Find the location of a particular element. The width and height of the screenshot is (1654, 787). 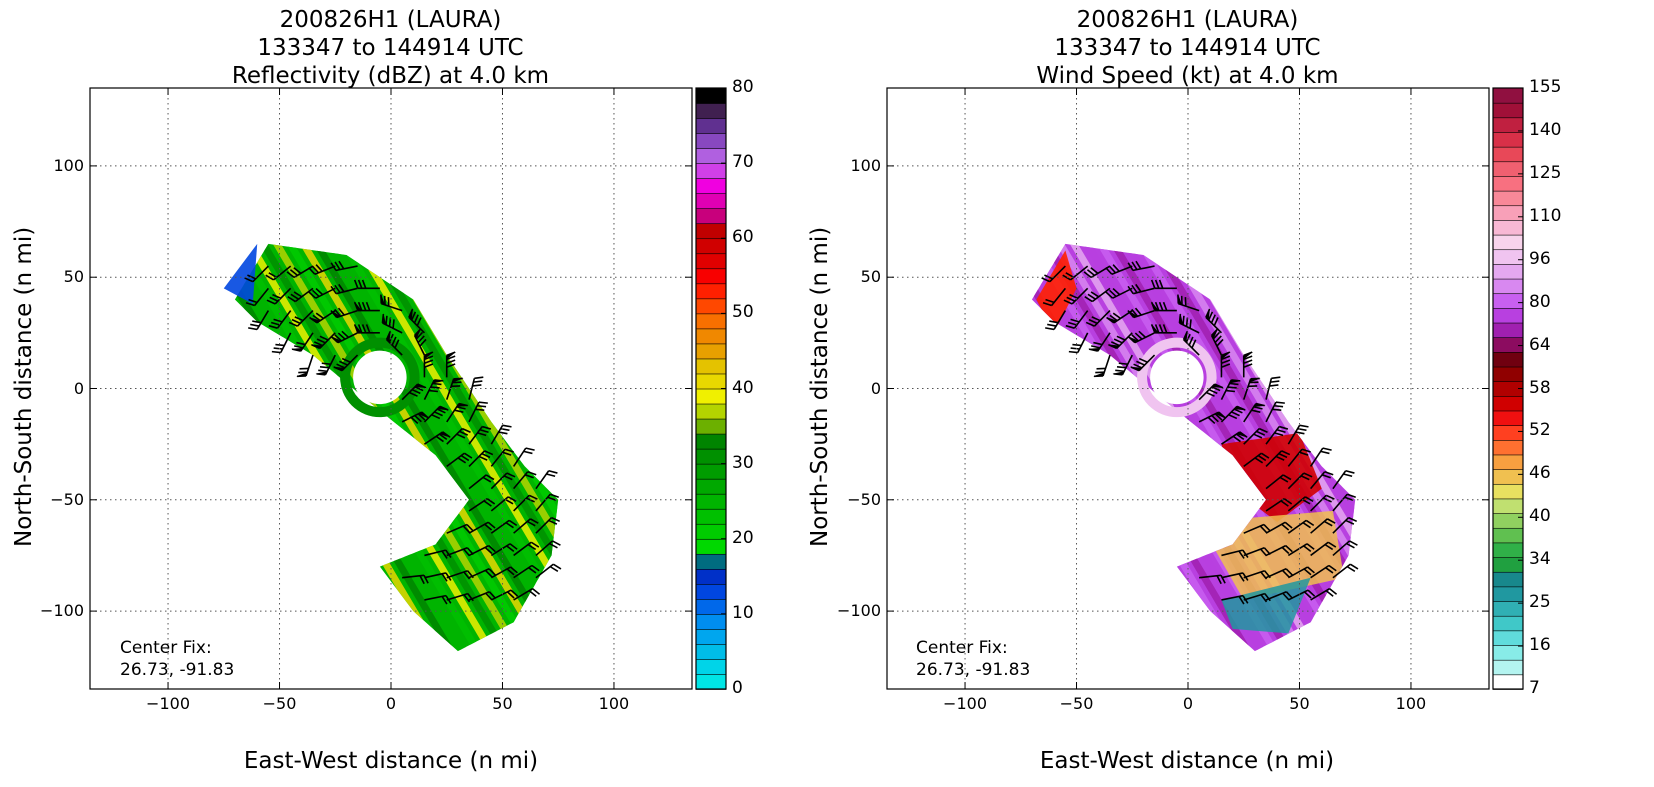

colorbar-tick-label: 96 is located at coordinates (1540, 258).